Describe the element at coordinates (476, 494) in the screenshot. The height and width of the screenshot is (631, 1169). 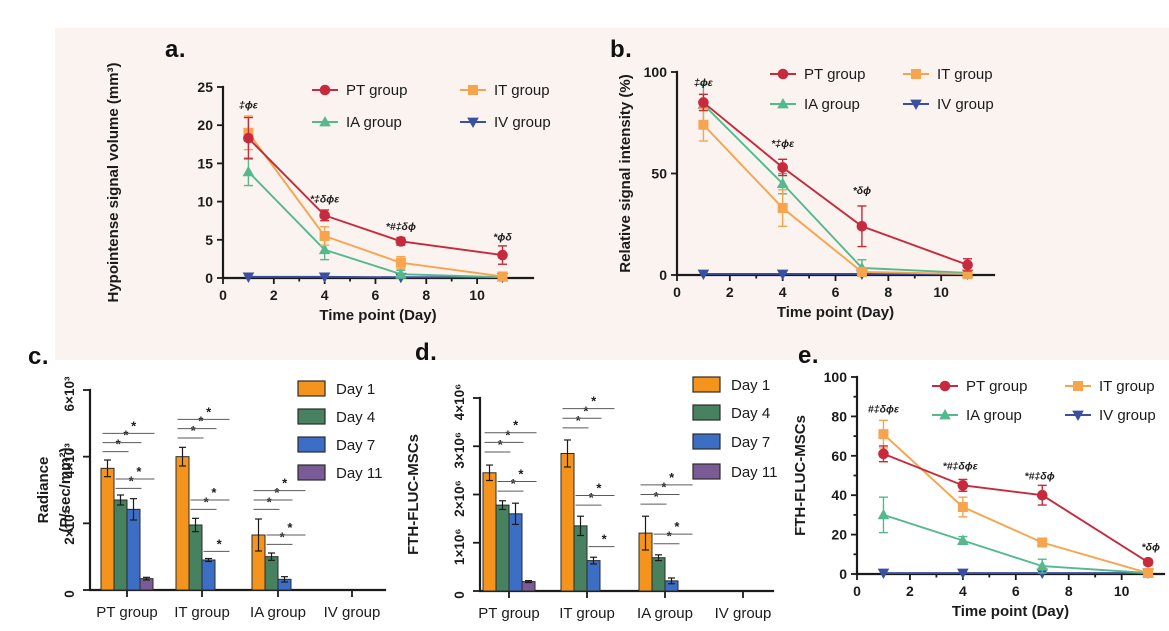
I see `tick-marks` at that location.